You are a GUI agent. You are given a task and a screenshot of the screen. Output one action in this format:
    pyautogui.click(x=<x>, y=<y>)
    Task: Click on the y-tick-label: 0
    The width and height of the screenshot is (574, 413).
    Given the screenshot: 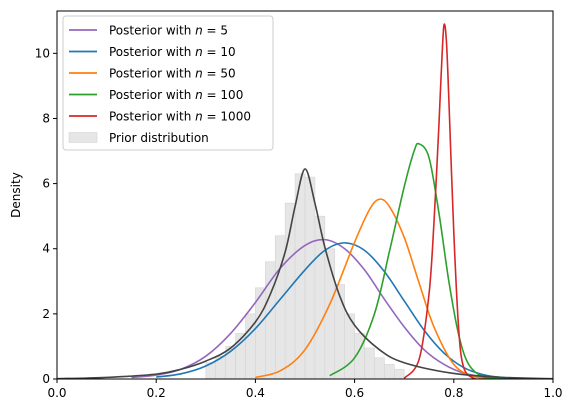 What is the action you would take?
    pyautogui.click(x=46, y=379)
    